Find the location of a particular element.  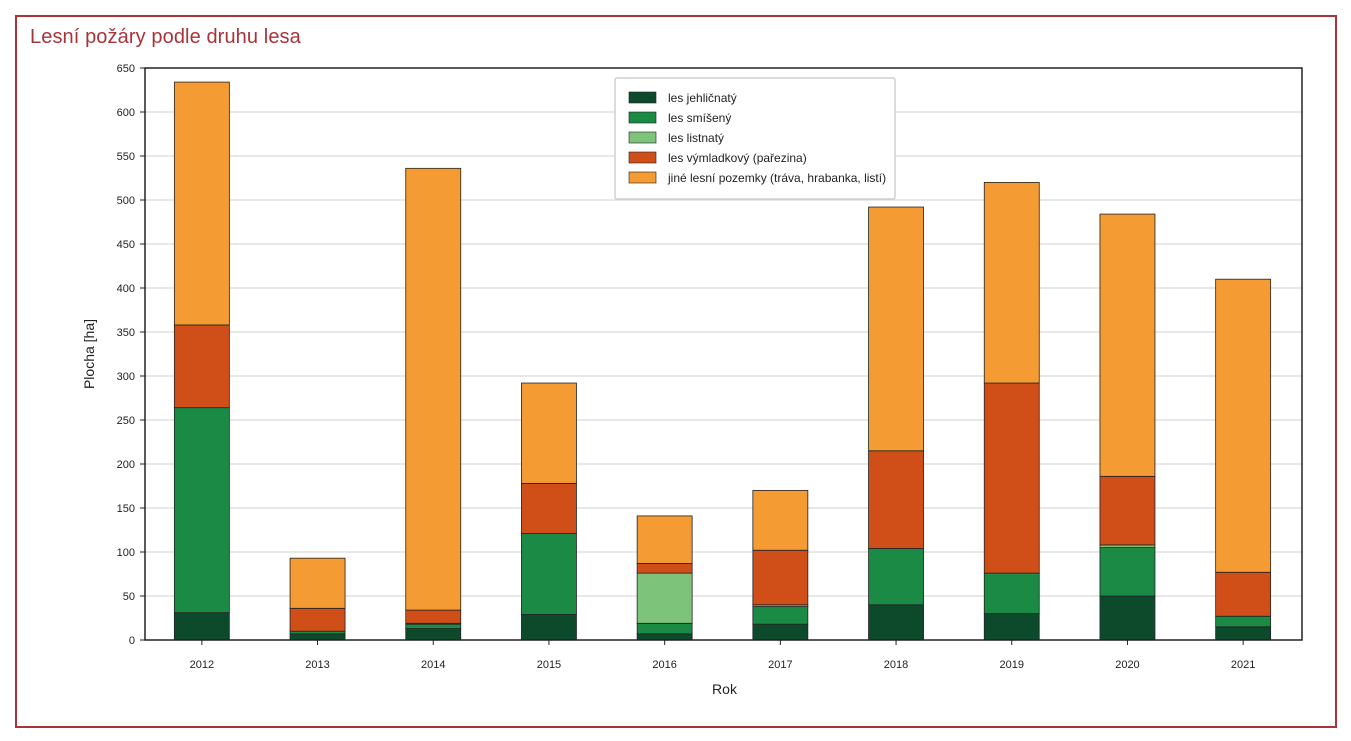

y-axis-label: Plocha [ha] is located at coordinates (89, 354).